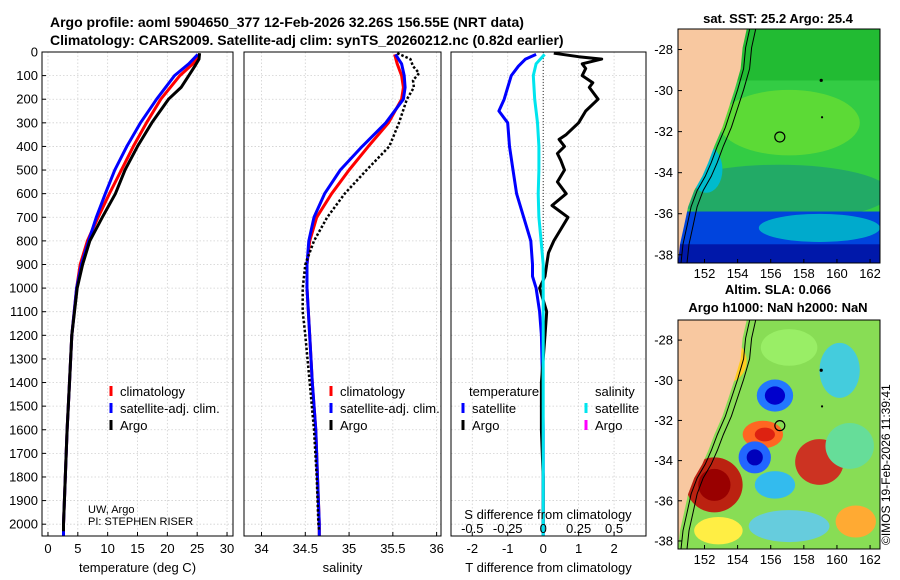 Image resolution: width=900 pixels, height=580 pixels. I want to click on temp-climatology-line, so click(131, 294).